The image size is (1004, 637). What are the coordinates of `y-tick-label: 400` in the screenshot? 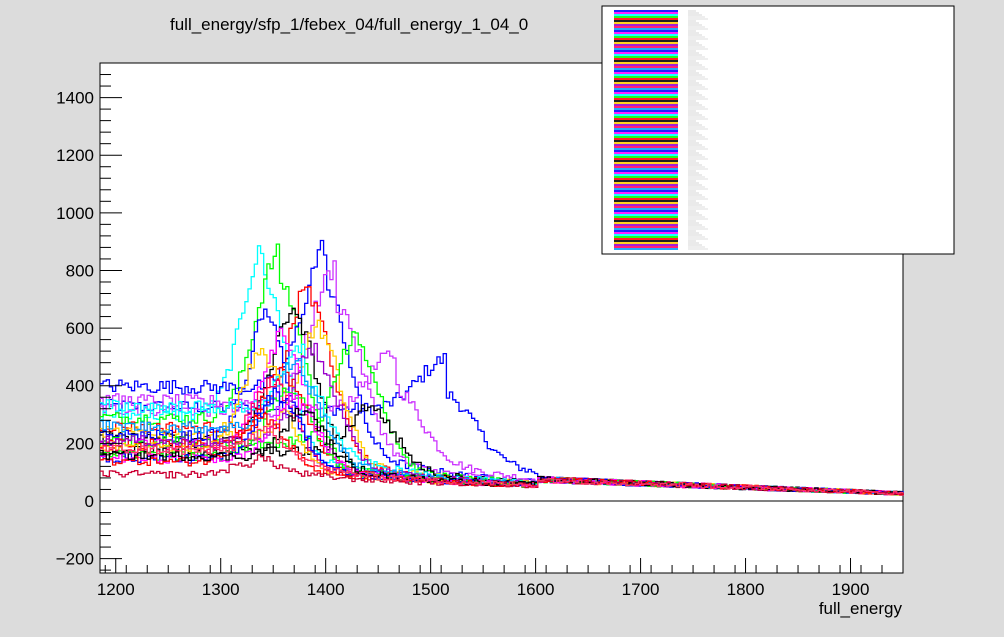 It's located at (80, 386).